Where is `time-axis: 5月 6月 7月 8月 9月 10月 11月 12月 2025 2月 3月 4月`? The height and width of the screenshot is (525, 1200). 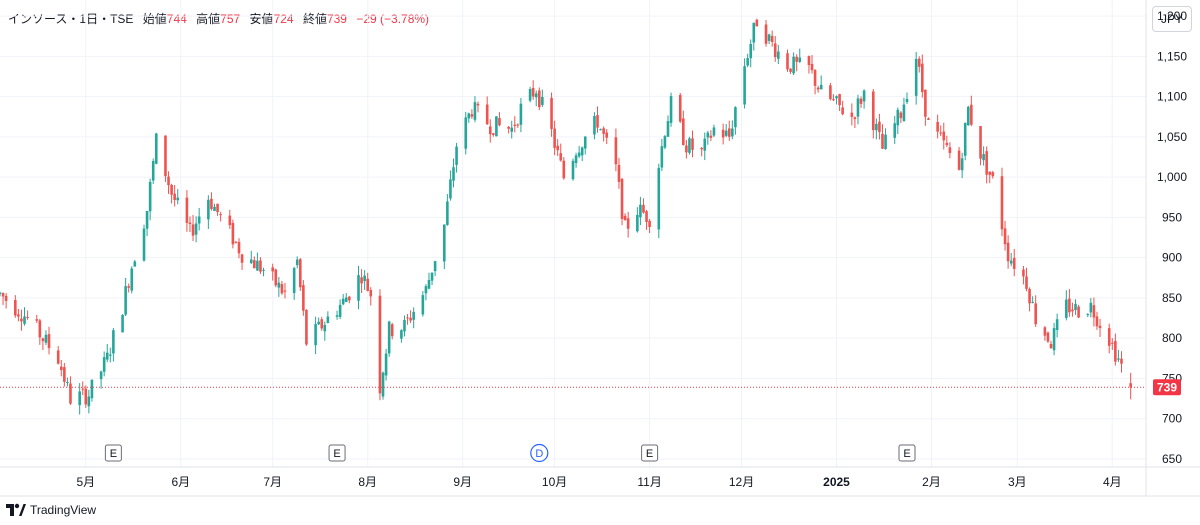 time-axis: 5月 6月 7月 8月 9月 10月 11月 12月 2025 2月 3月 4月 is located at coordinates (598, 482).